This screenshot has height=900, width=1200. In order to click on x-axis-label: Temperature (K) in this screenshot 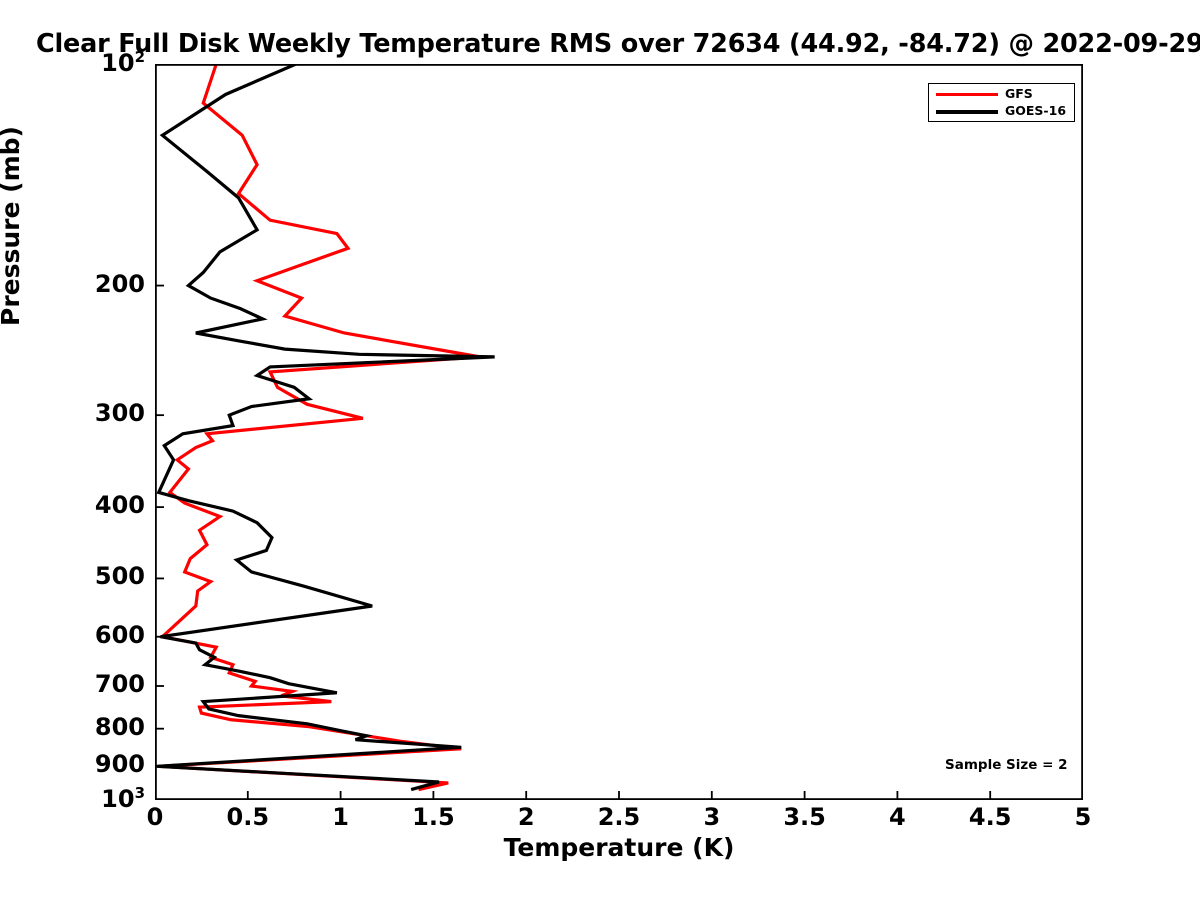, I will do `click(619, 847)`.